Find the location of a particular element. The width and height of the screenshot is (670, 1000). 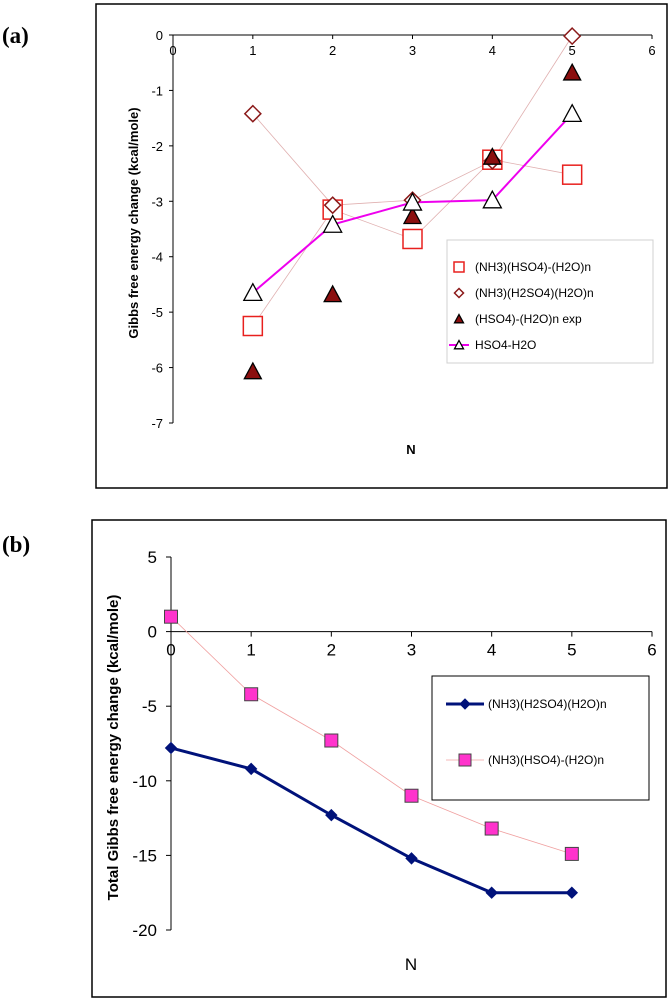

legend-b-box is located at coordinates (540, 738).